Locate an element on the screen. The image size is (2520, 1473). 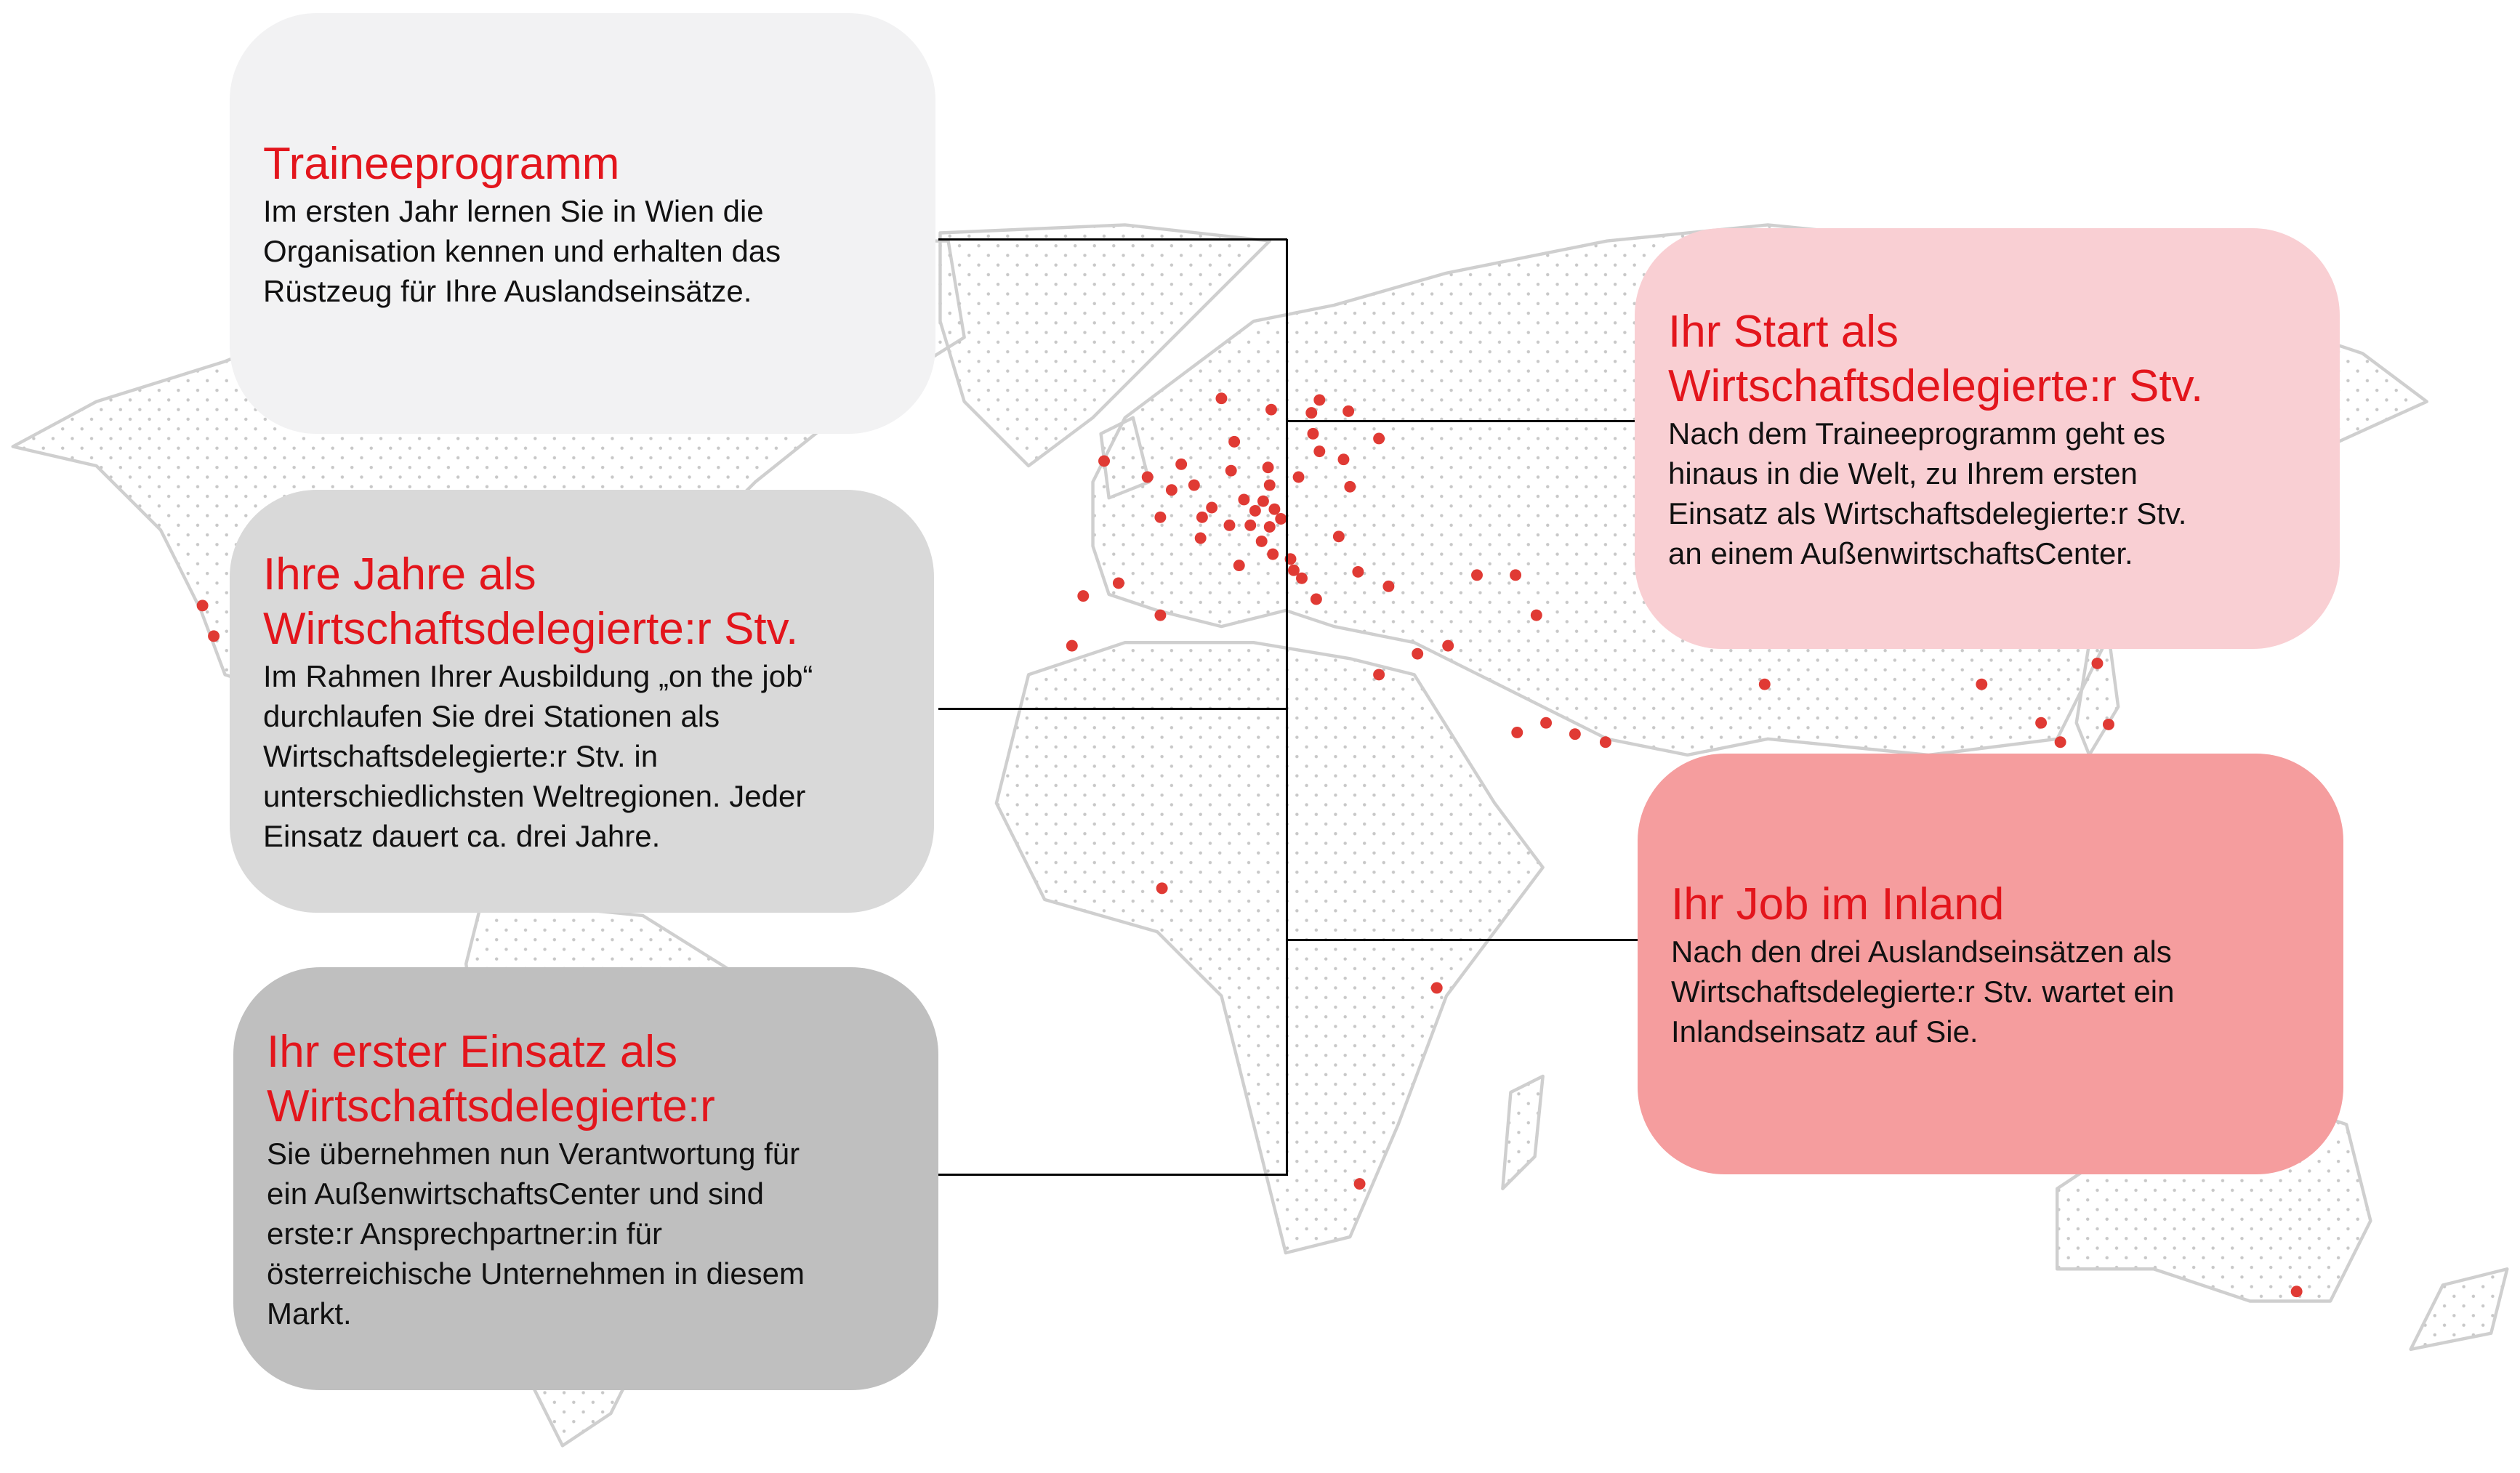
card-text-line: Einsatz als Wirtschaftsdelegierte:r Stv. is located at coordinates (1927, 513).